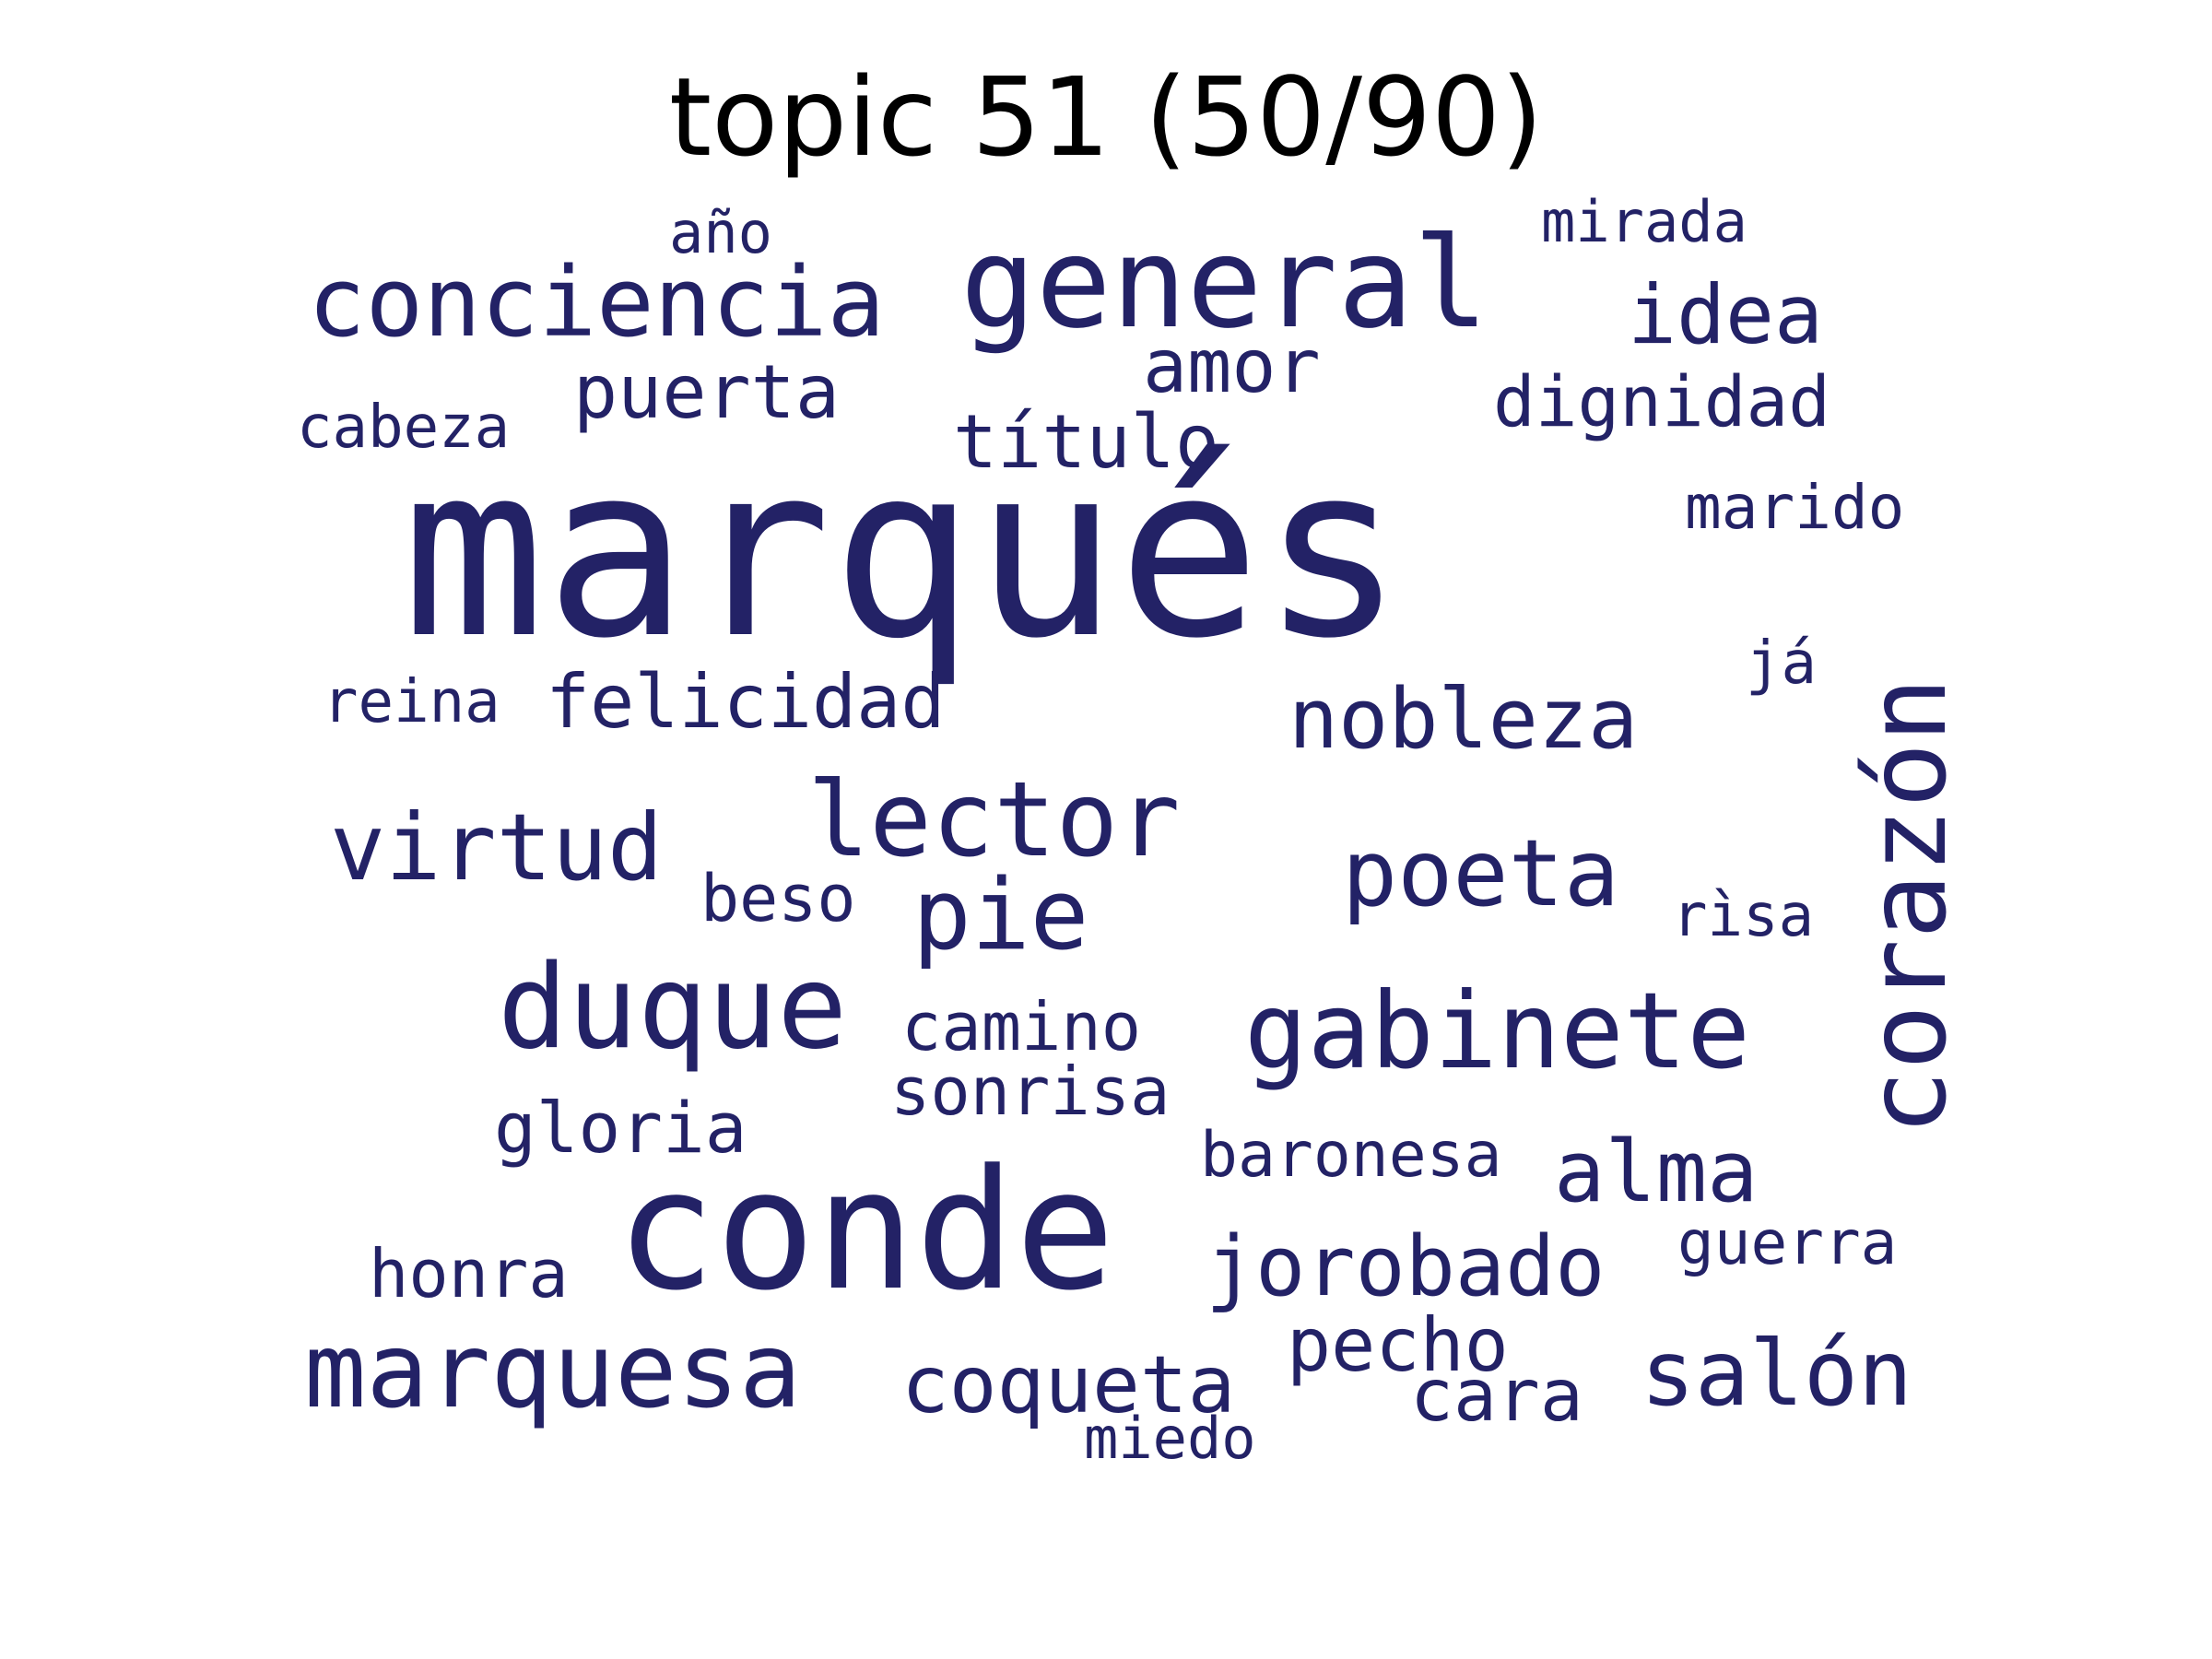 This screenshot has width=2212, height=1659. I want to click on word-pecho: pecho, so click(1398, 1345).